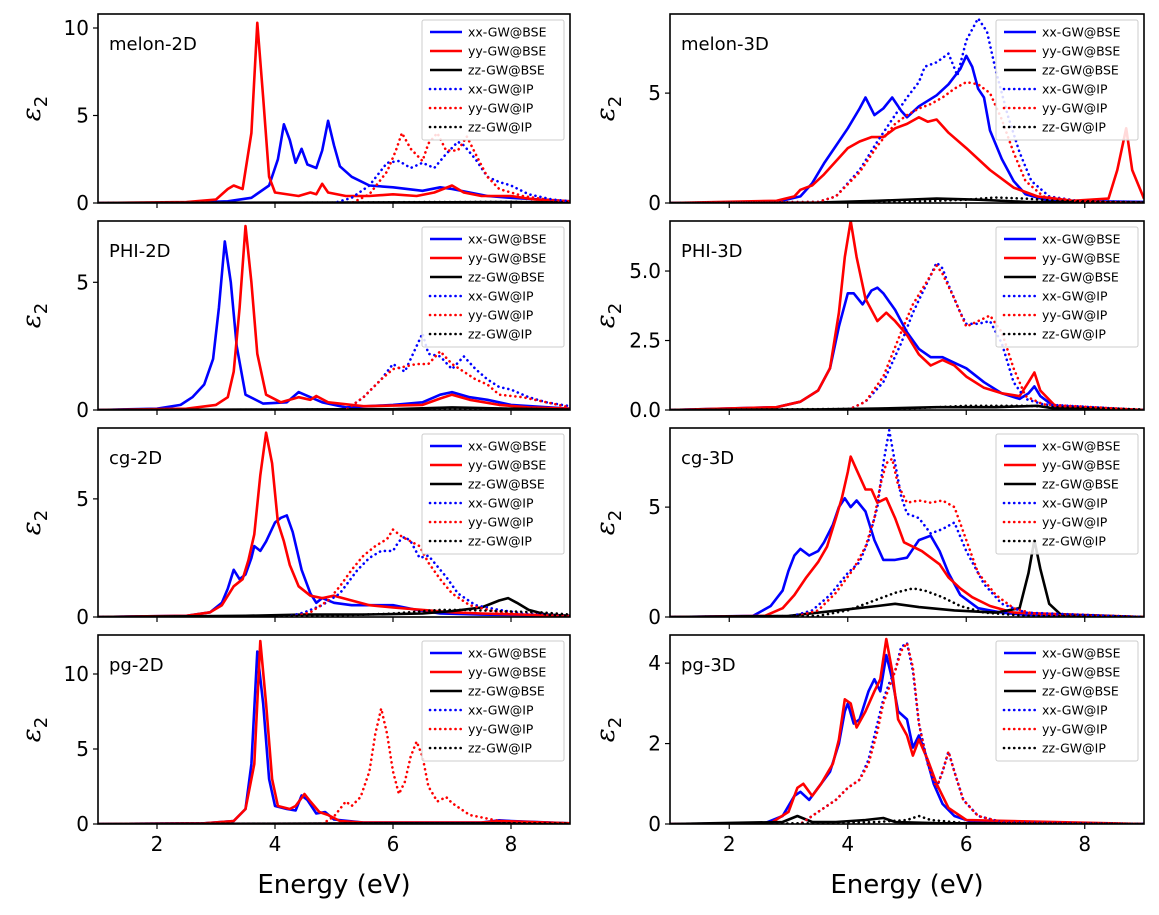 The height and width of the screenshot is (915, 1159). Describe the element at coordinates (654, 663) in the screenshot. I see `y-tick-label: 4` at that location.